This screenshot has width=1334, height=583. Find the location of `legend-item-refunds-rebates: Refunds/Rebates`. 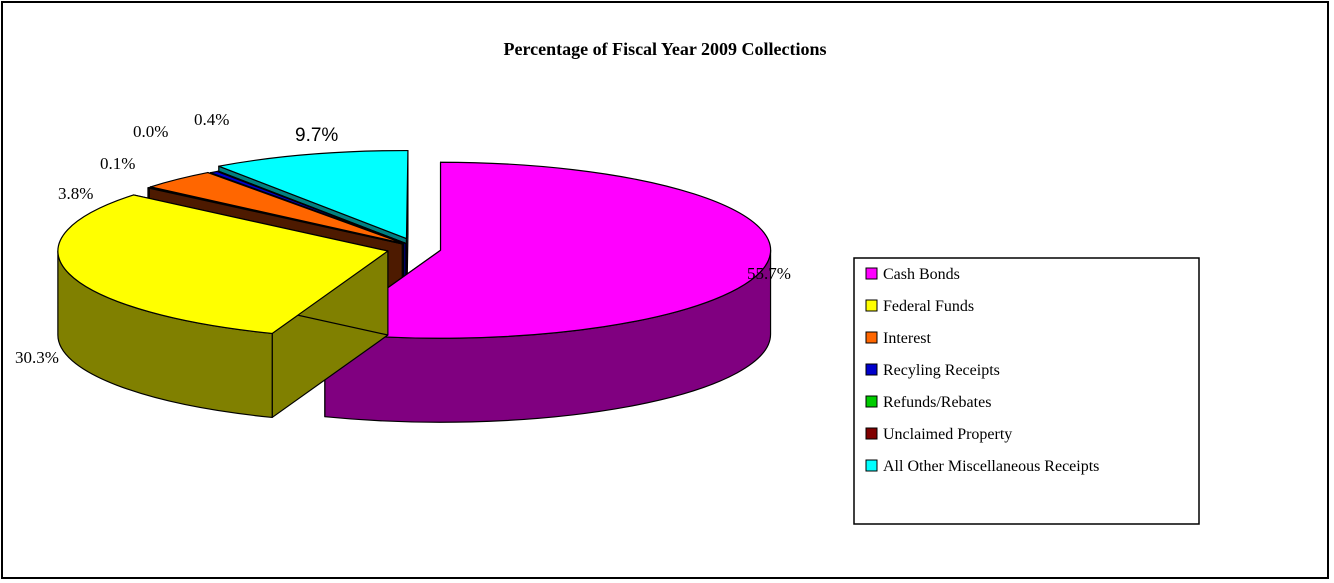

legend-item-refunds-rebates: Refunds/Rebates is located at coordinates (928, 402).